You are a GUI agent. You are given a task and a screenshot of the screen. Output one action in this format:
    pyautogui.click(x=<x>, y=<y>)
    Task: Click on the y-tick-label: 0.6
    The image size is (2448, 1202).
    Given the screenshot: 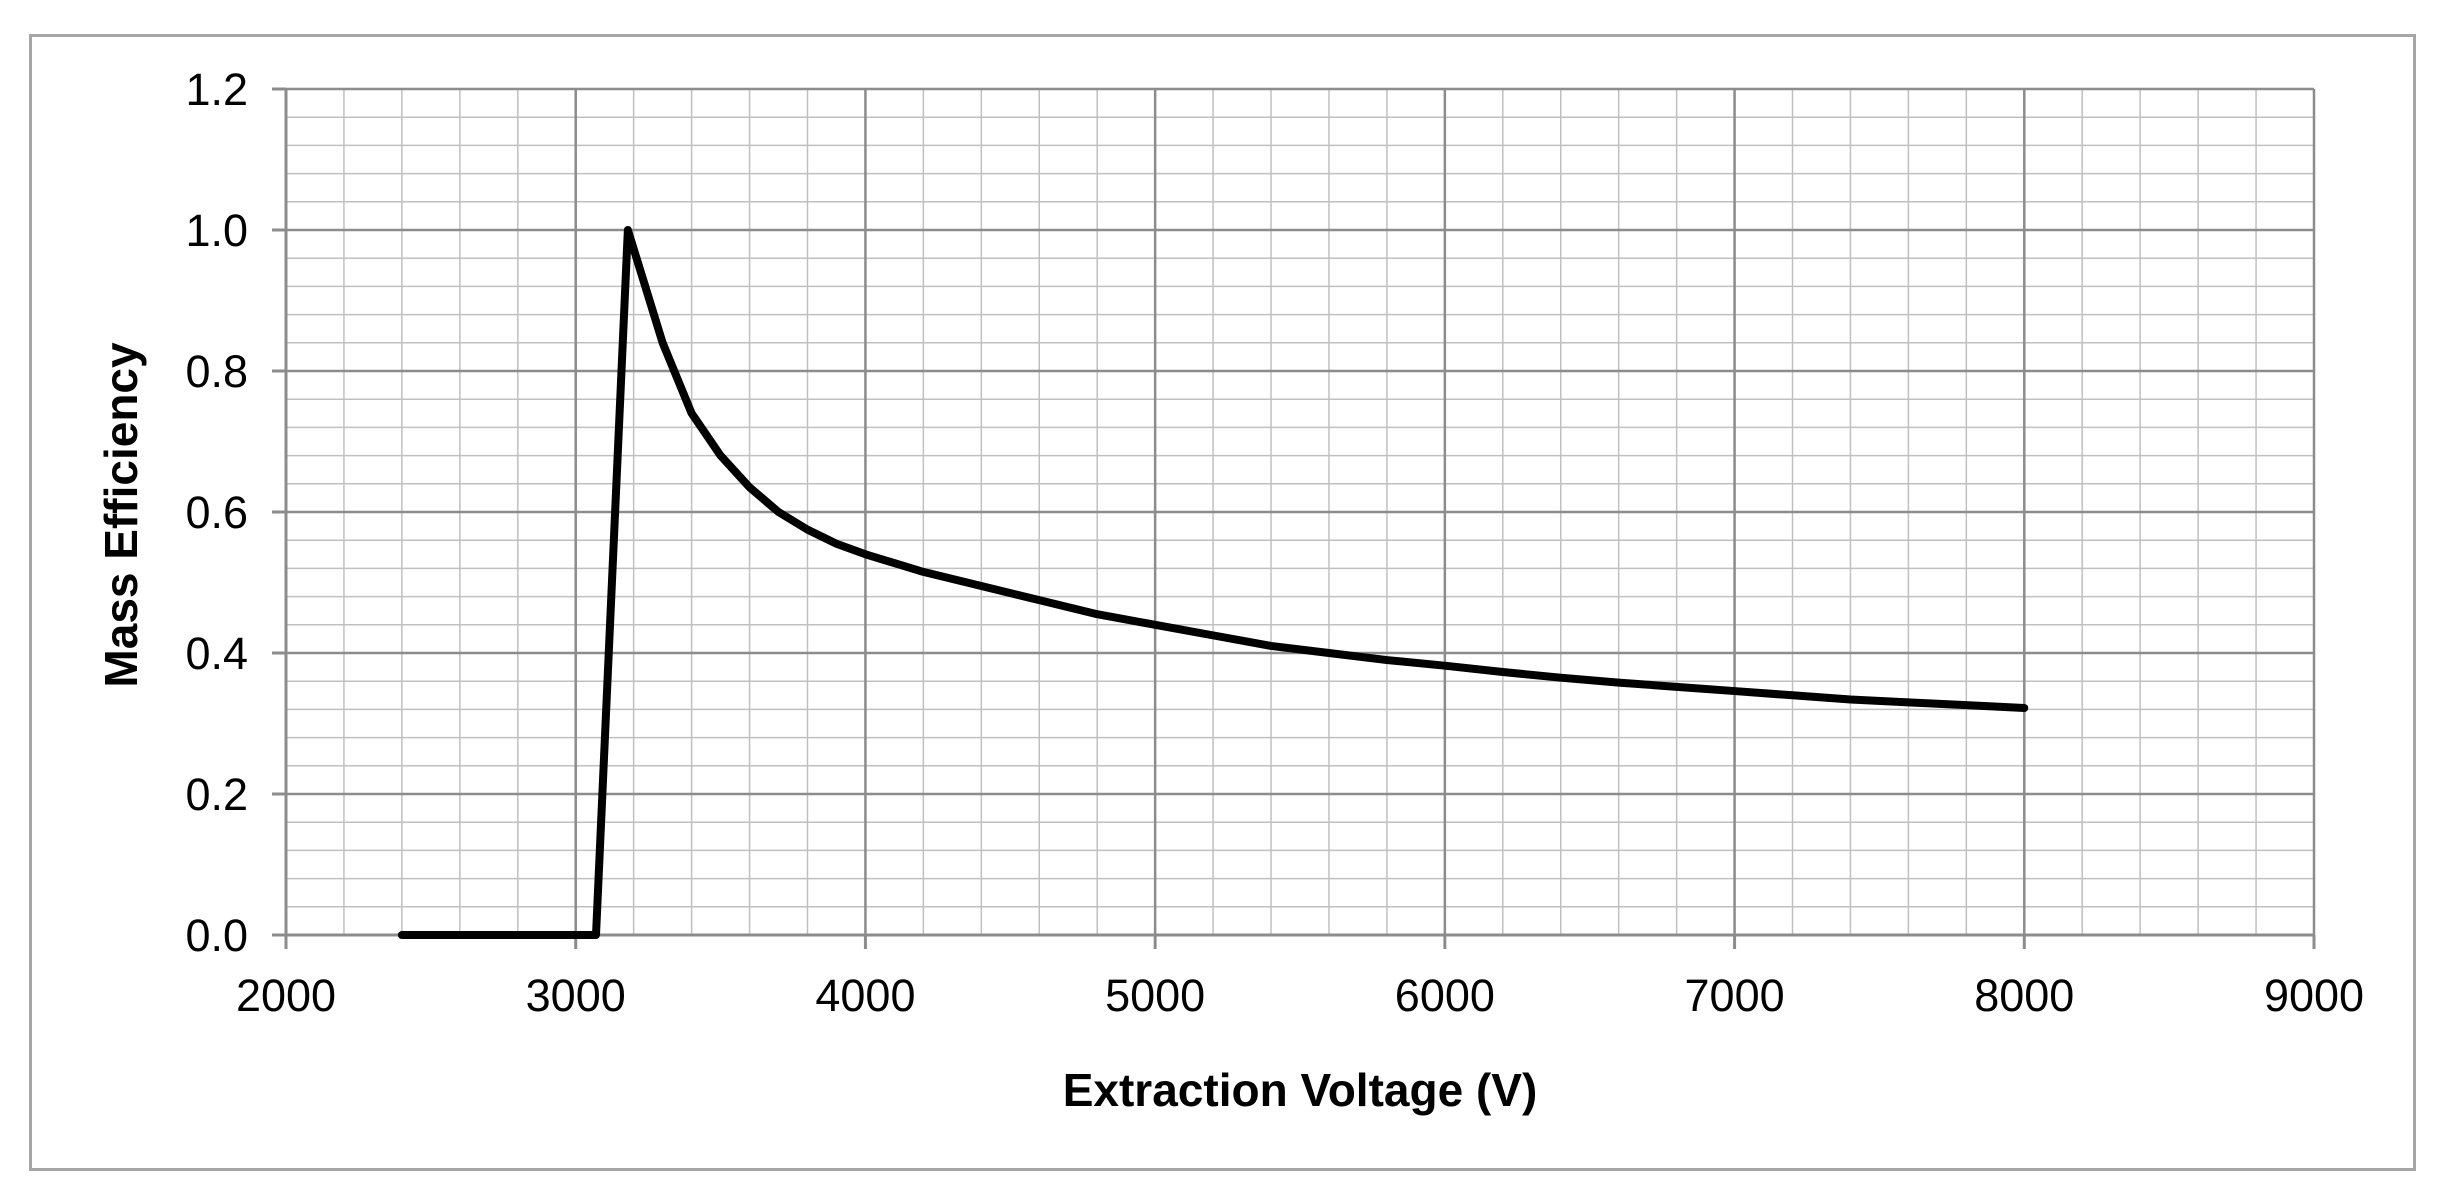 What is the action you would take?
    pyautogui.click(x=216, y=512)
    